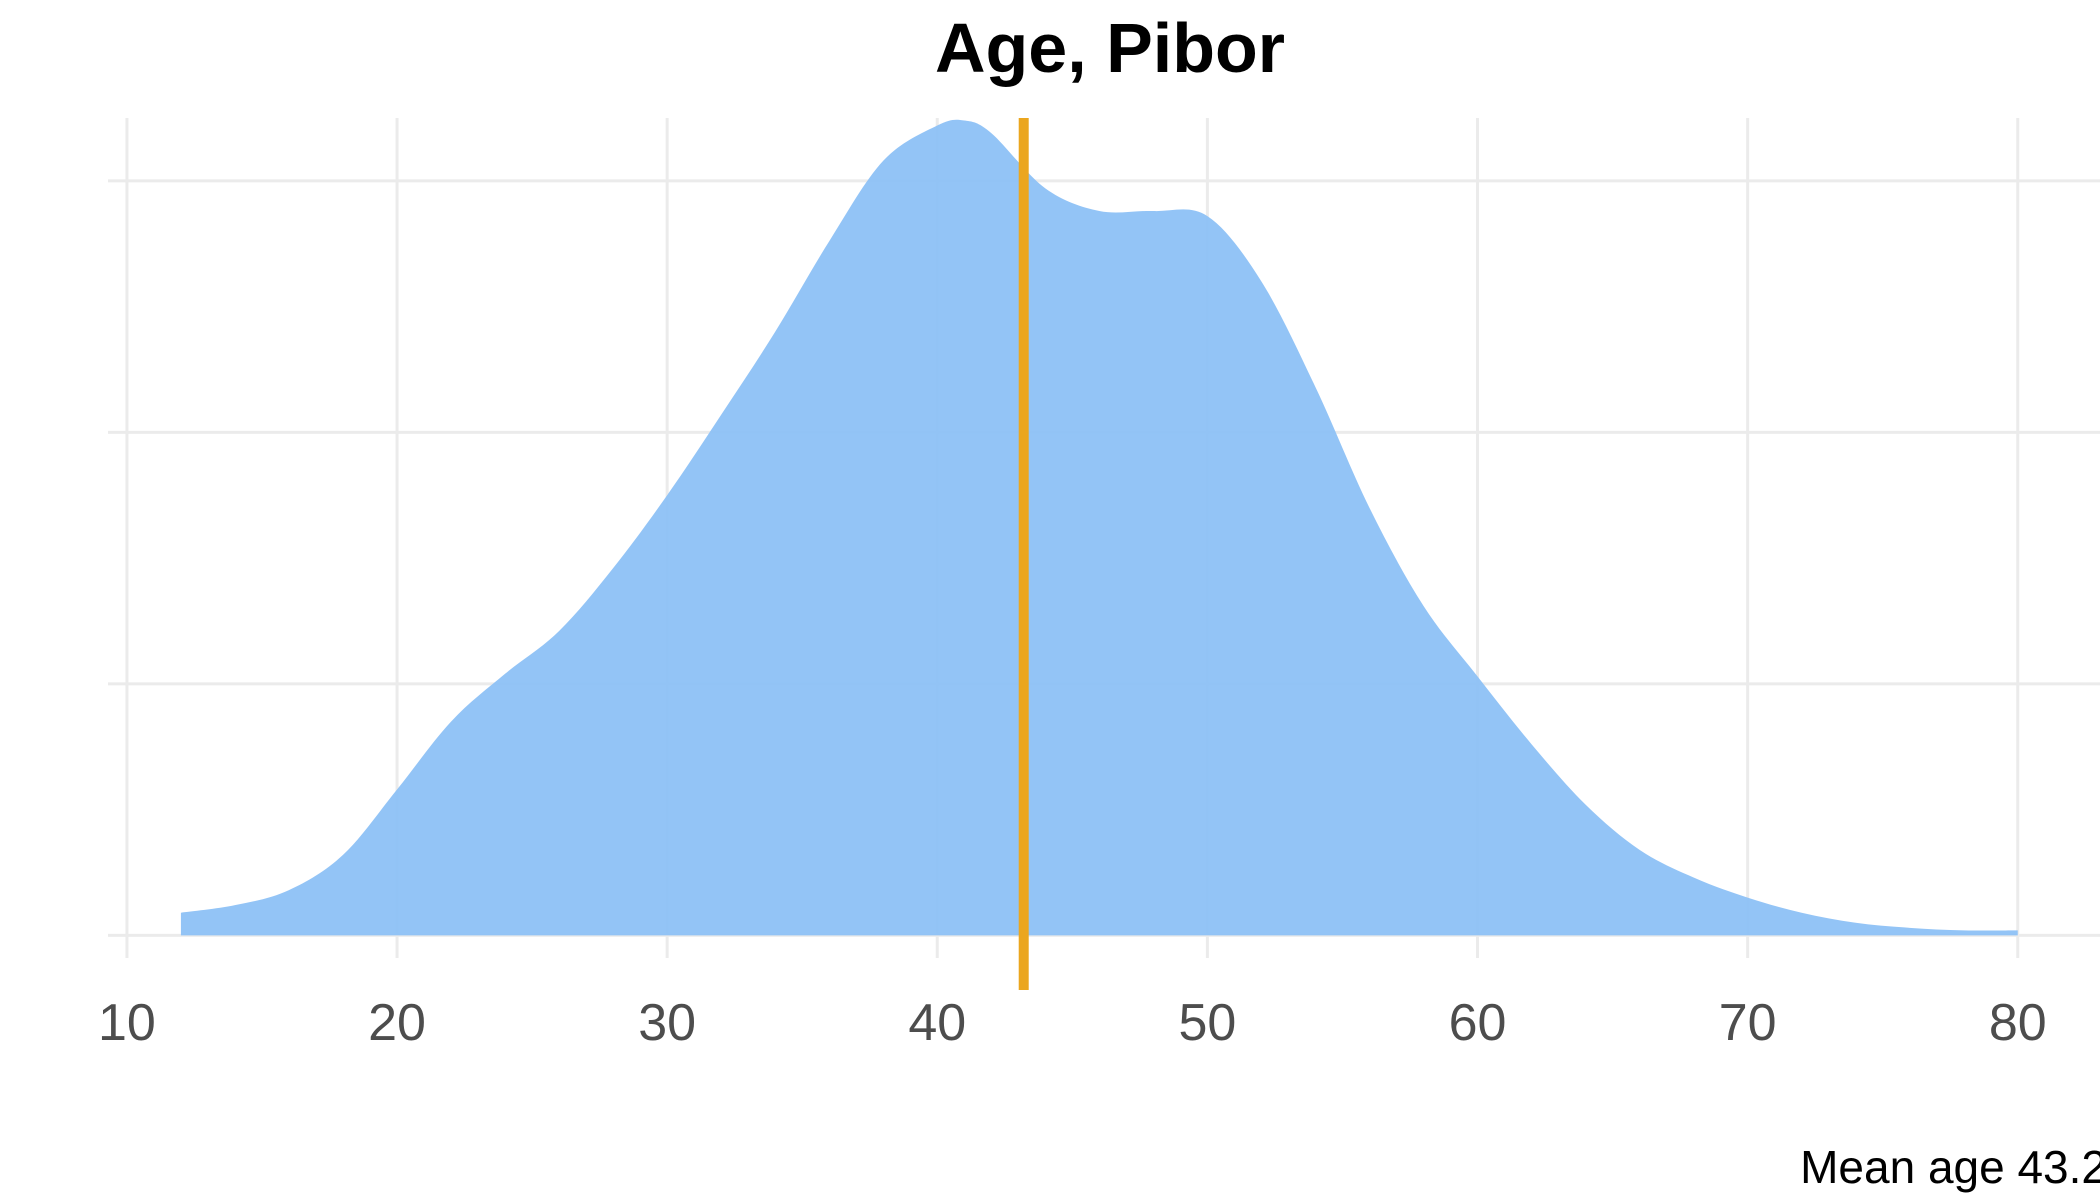  What do you see at coordinates (1748, 1023) in the screenshot?
I see `x-tick-label-70: 70` at bounding box center [1748, 1023].